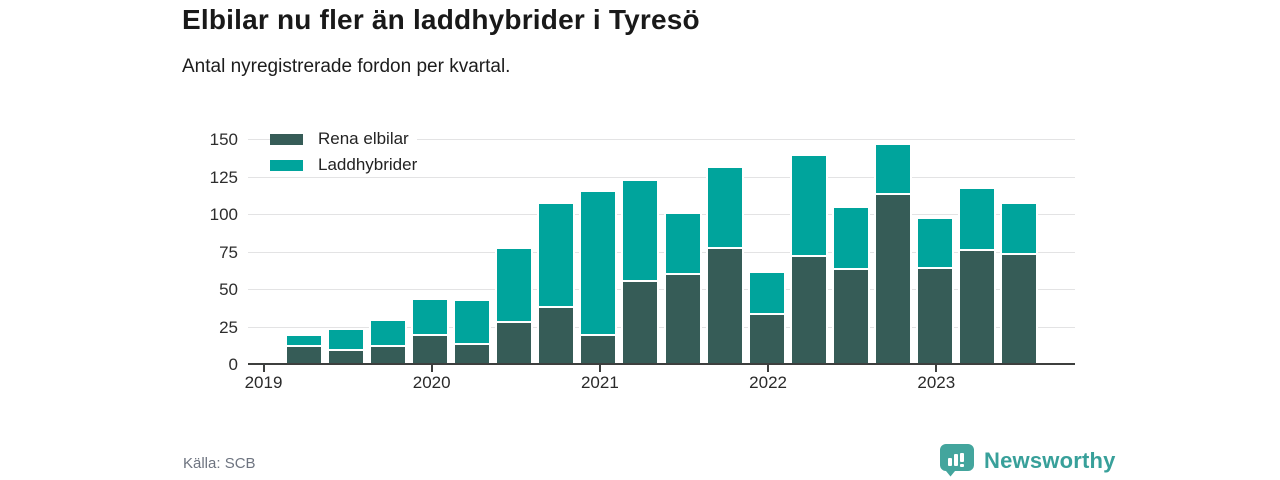 The image size is (1280, 480). I want to click on bar-2023-q2-laddhybrider, so click(976, 218).